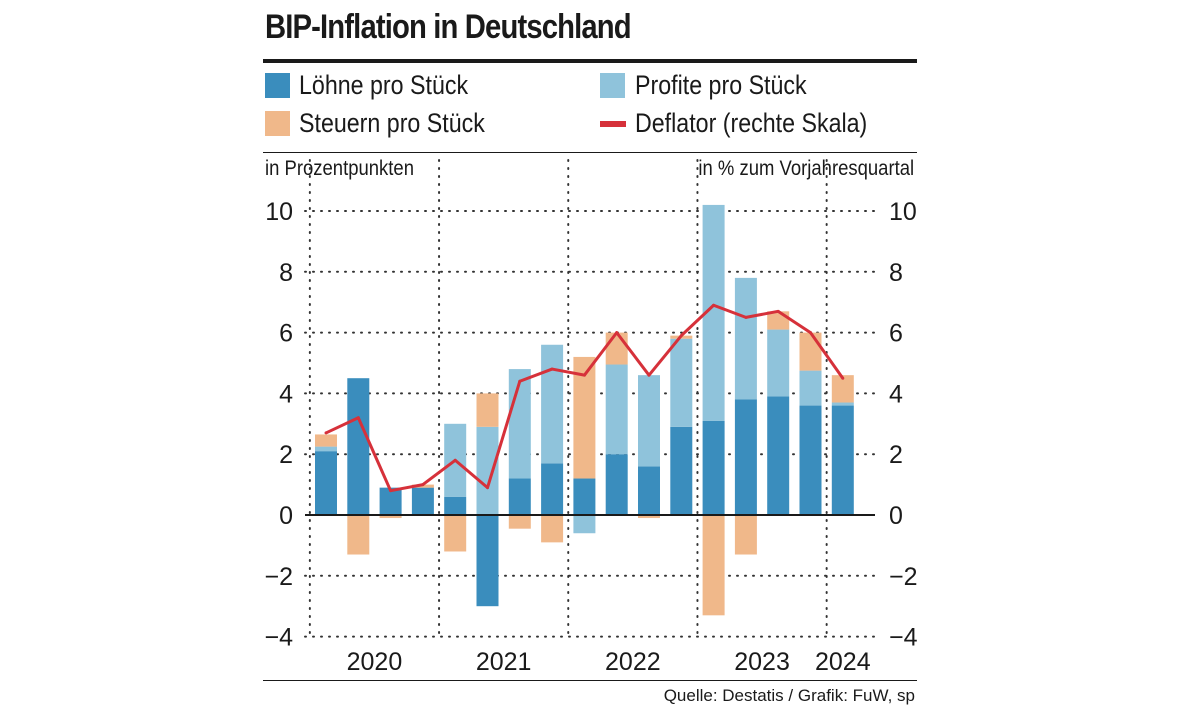  Describe the element at coordinates (806, 168) in the screenshot. I see `right-axis-unit: in % zum Vorjahresquartal` at that location.